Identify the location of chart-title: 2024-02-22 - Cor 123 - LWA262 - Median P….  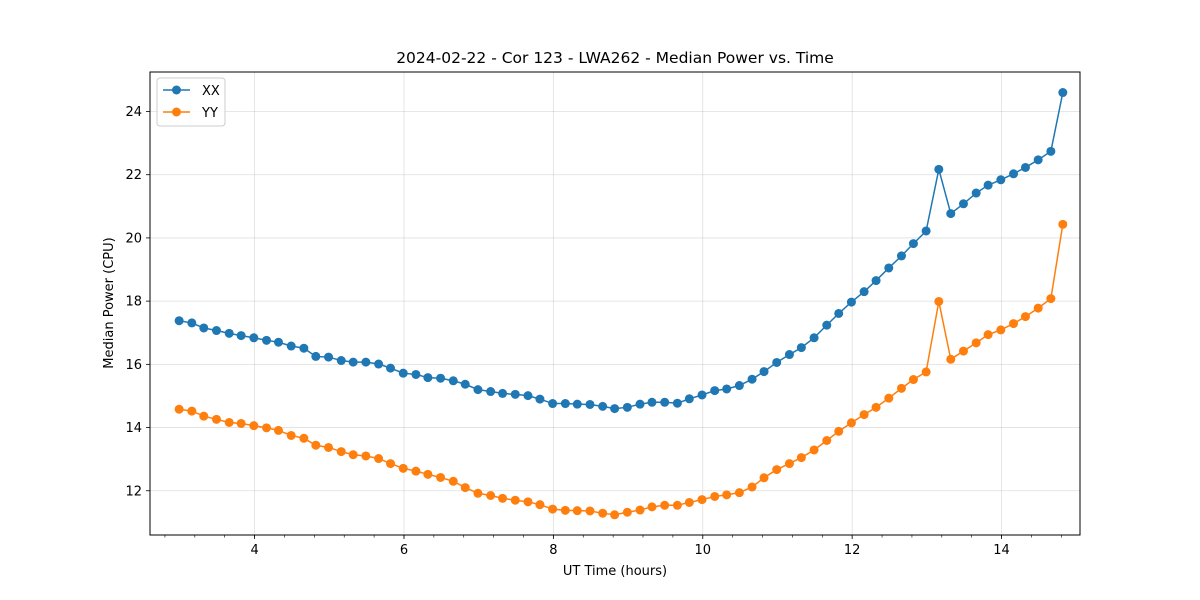
(615, 58).